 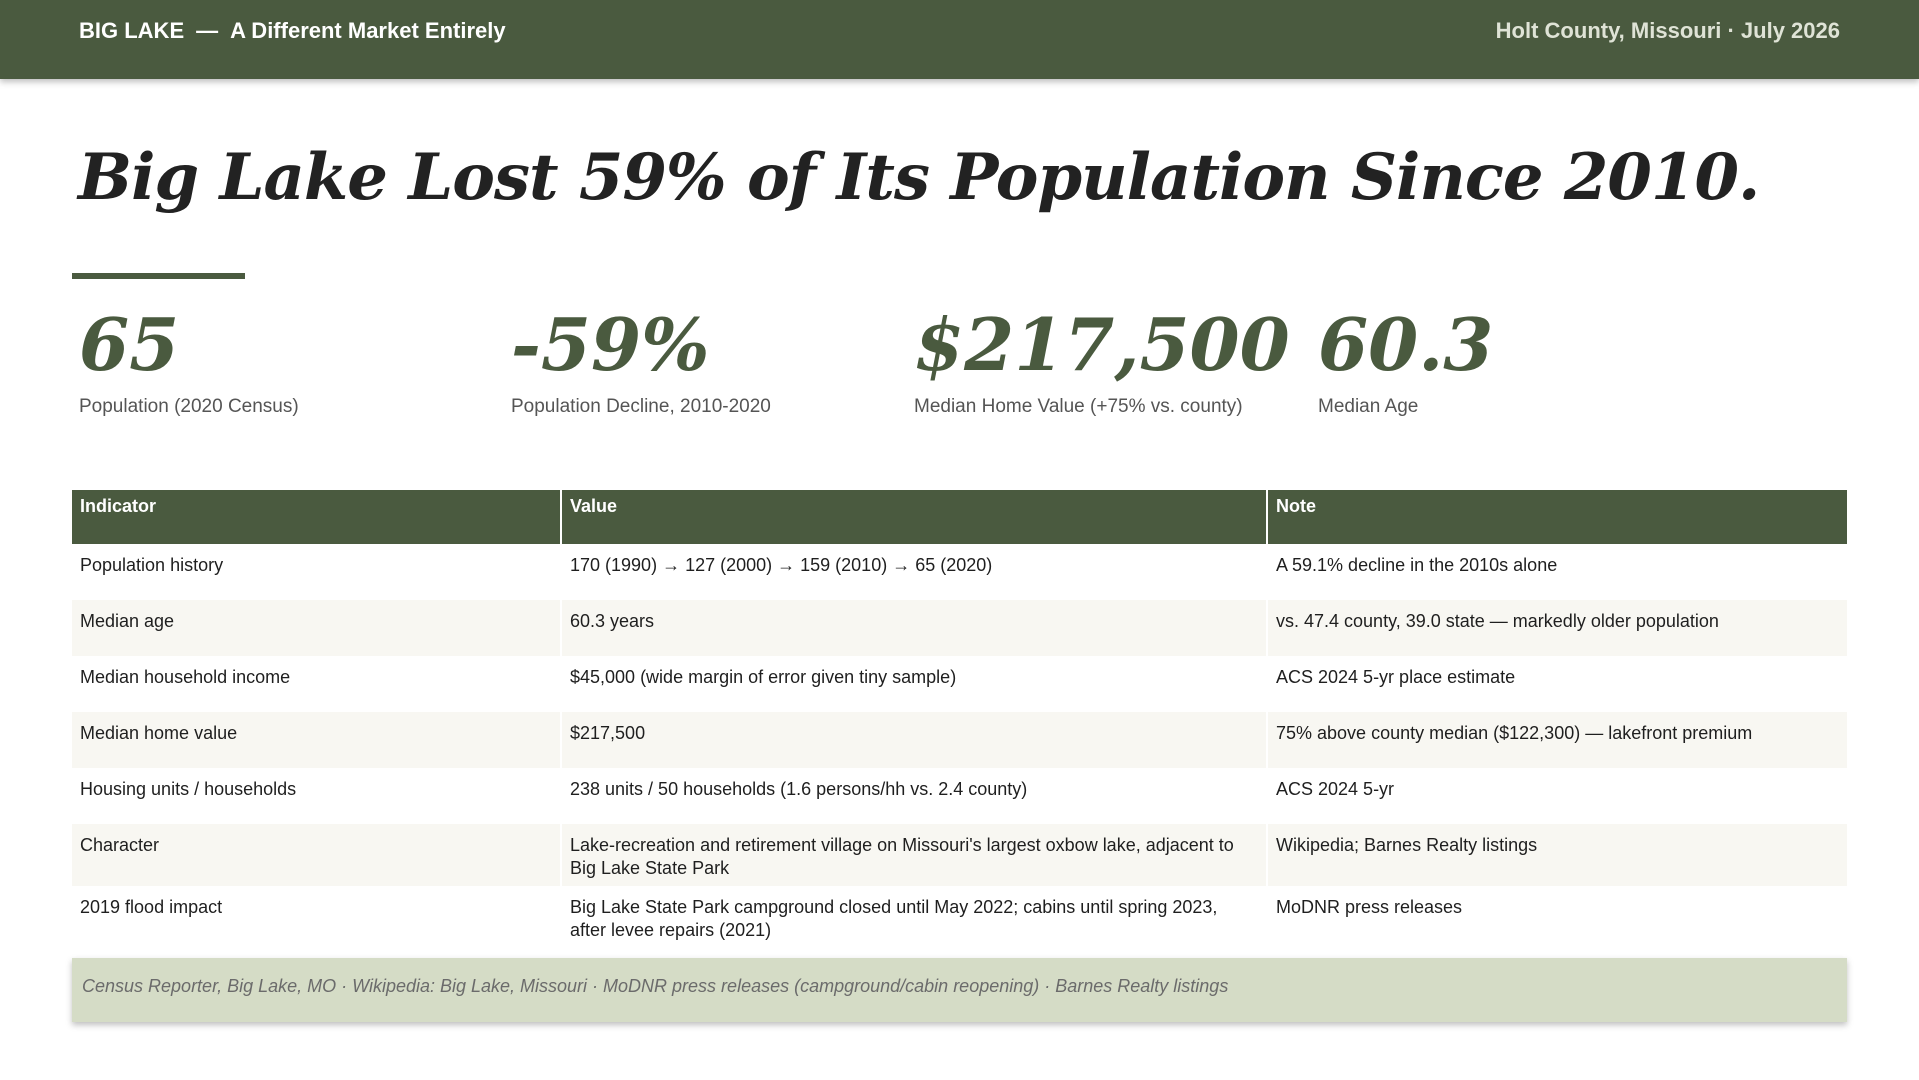 I want to click on cell-indicator: Population history, so click(x=317, y=572).